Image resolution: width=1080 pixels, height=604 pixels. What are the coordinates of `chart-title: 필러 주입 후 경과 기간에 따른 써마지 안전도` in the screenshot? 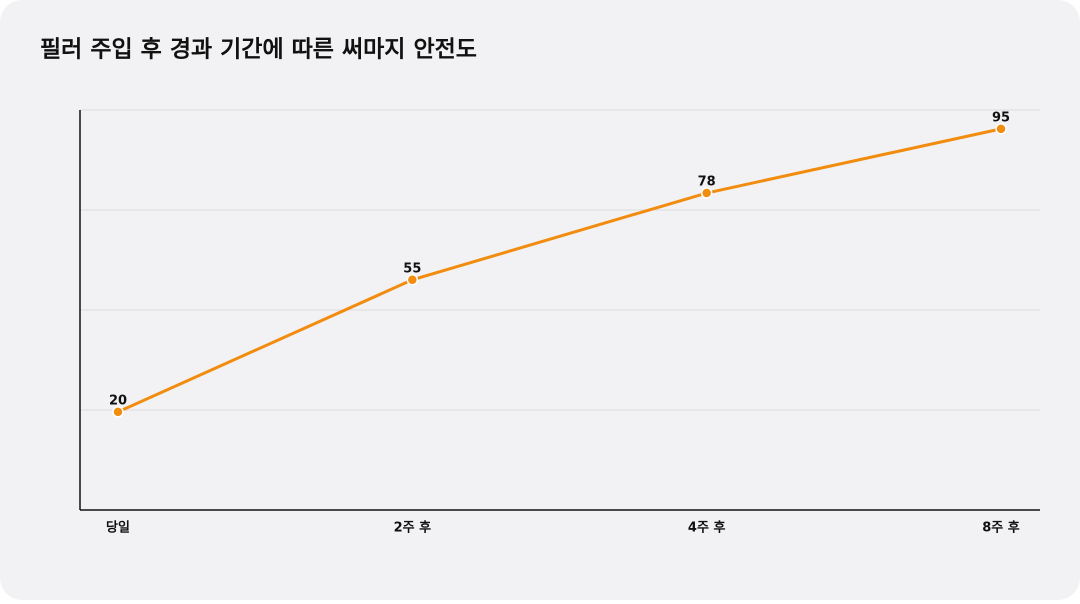 It's located at (258, 50).